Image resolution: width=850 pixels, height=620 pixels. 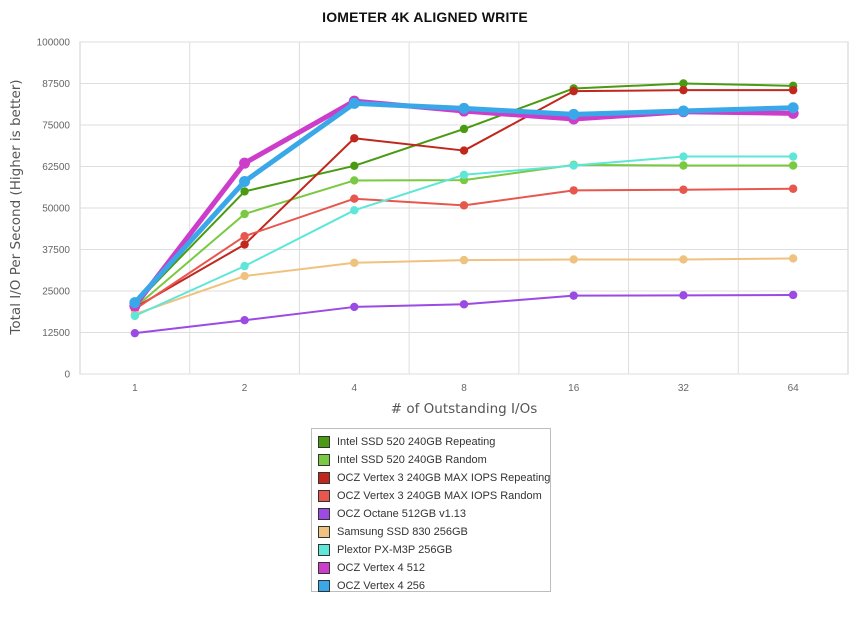 I want to click on legend-item: Samsung SSD 830 256GB, so click(x=431, y=532).